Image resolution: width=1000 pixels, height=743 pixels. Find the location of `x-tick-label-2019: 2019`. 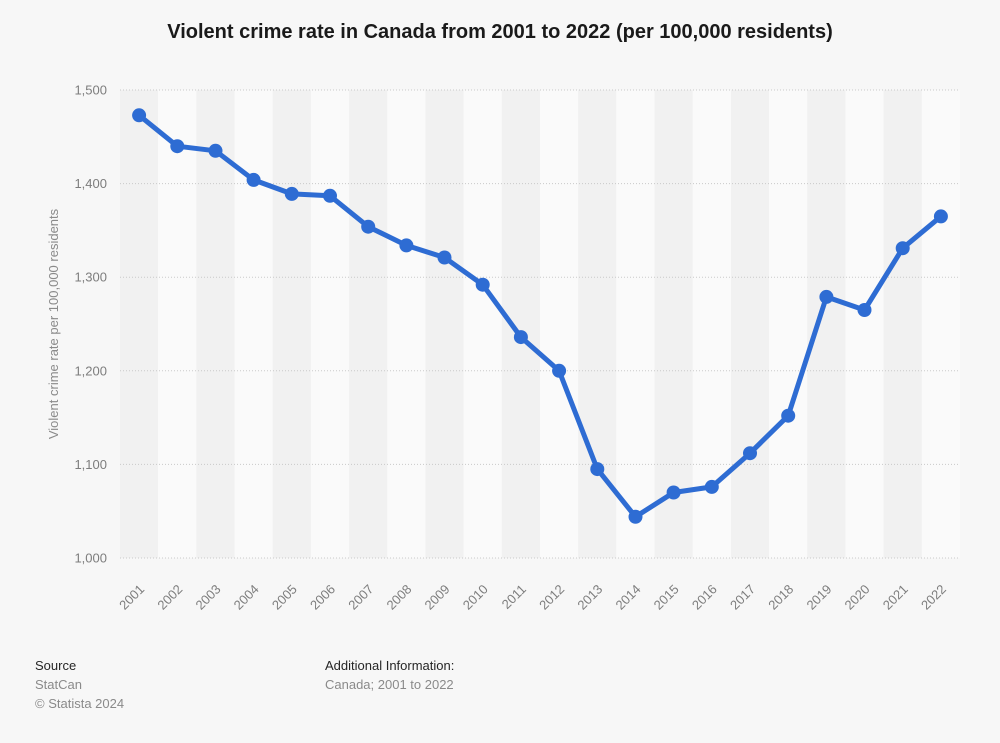

x-tick-label-2019: 2019 is located at coordinates (818, 597).